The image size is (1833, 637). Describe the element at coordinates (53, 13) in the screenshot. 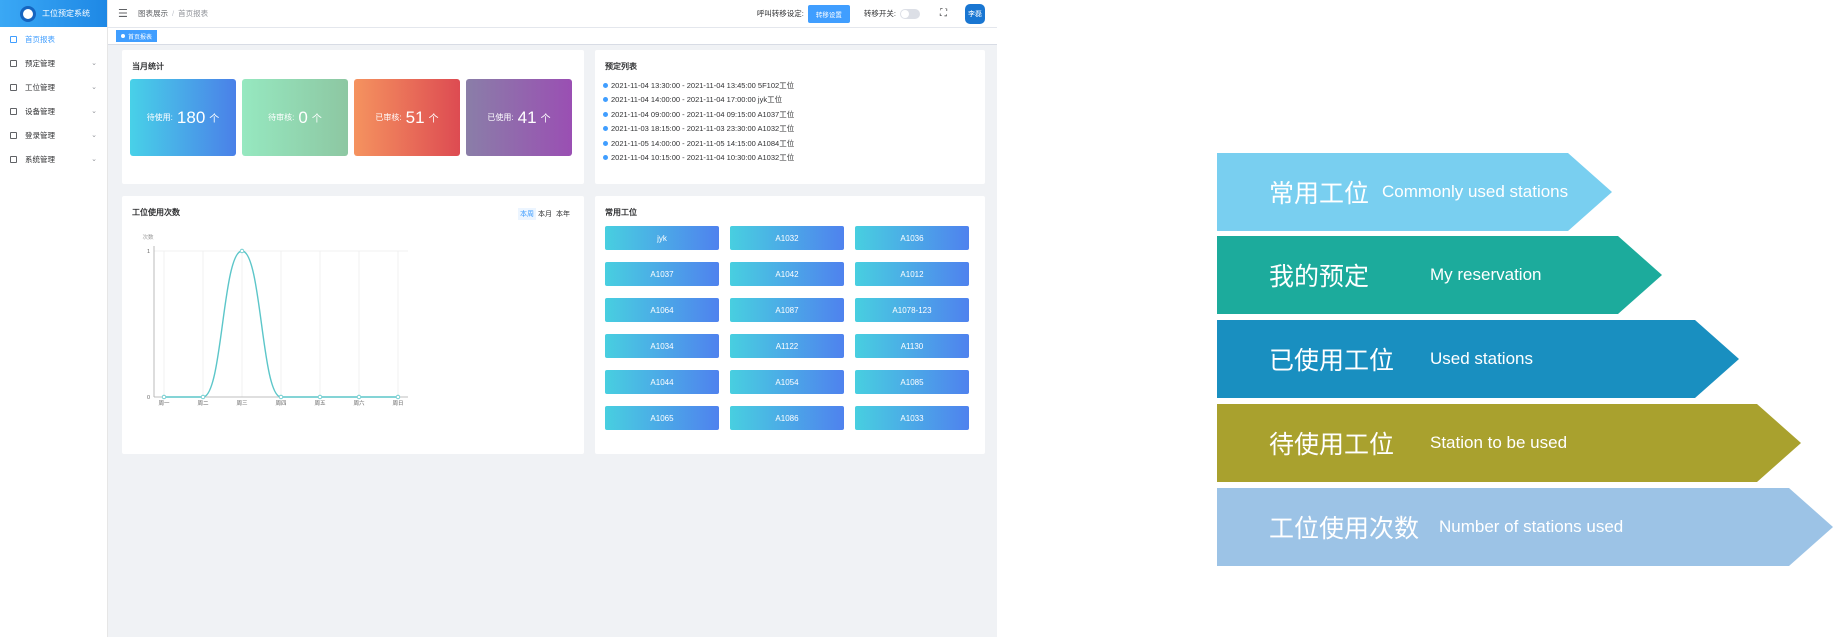

I see `brand: 工位预定系统` at that location.